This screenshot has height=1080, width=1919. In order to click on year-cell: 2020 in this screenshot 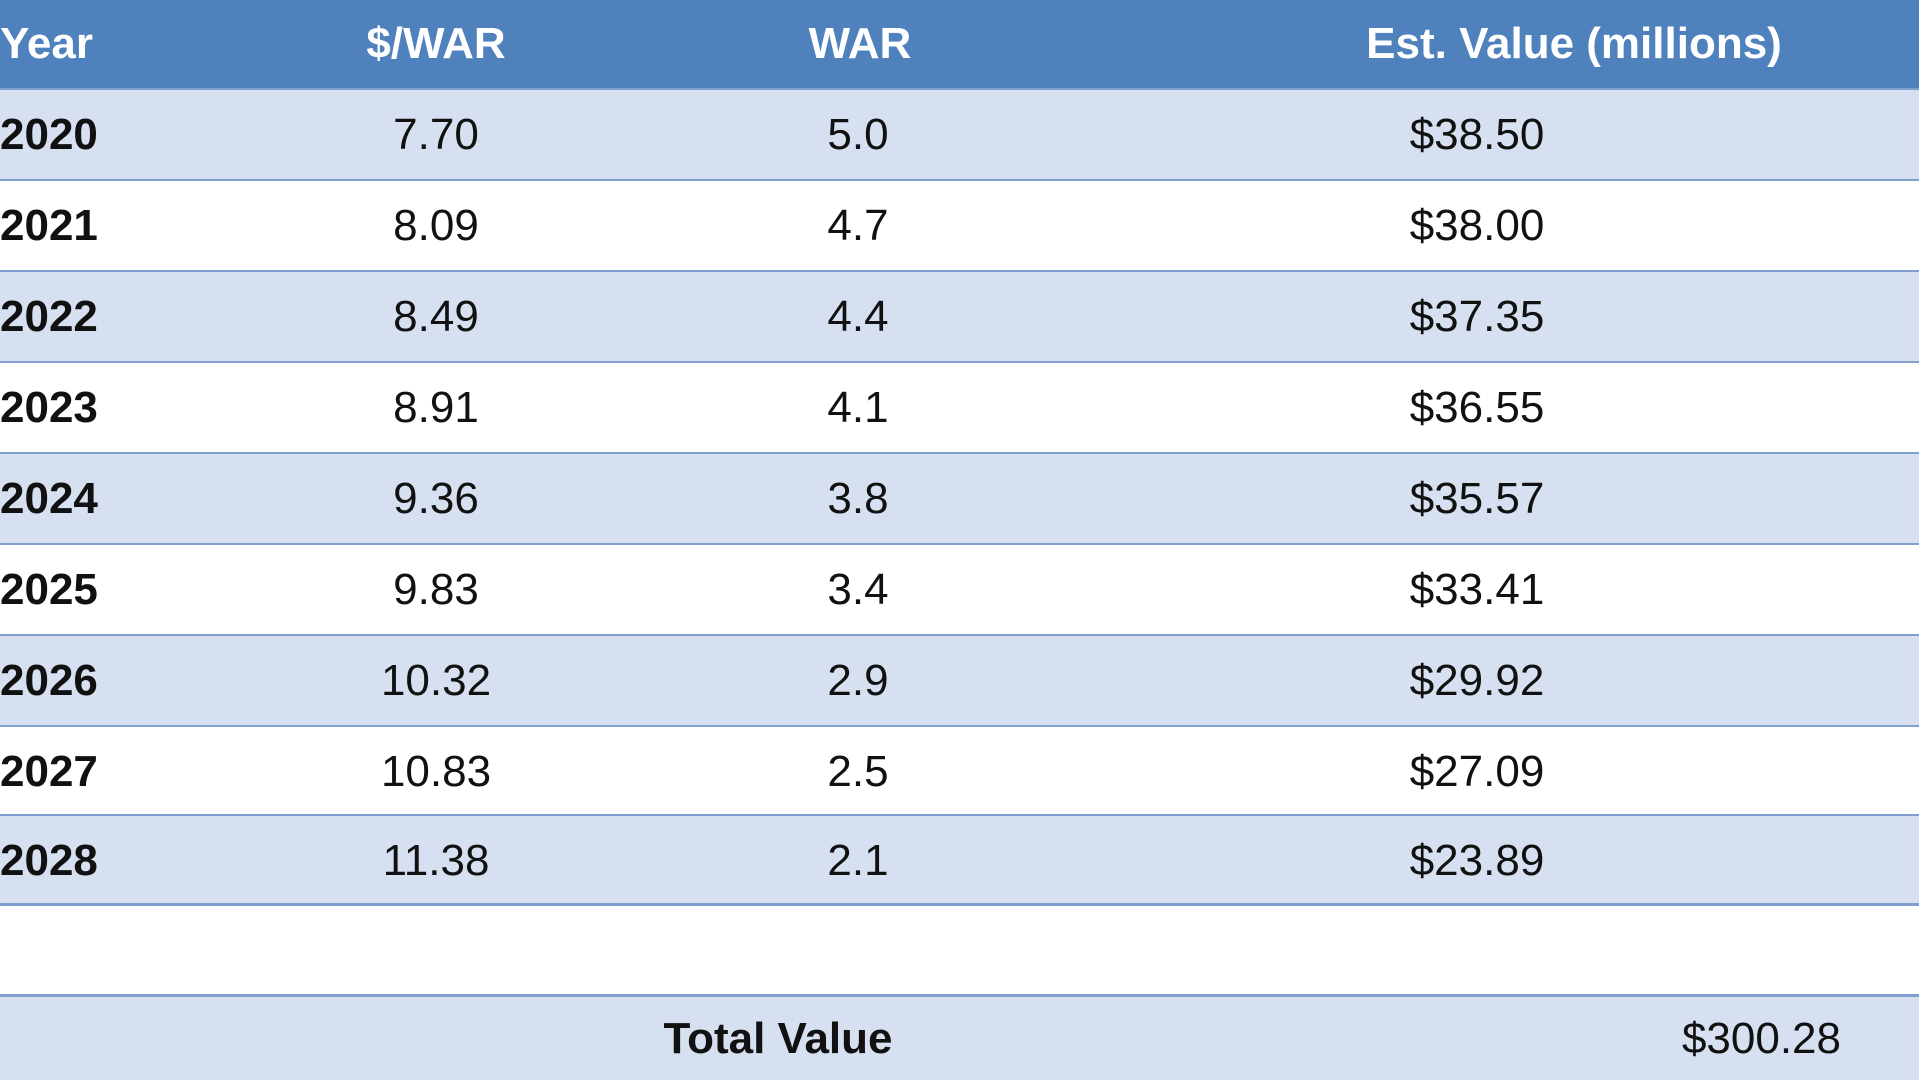, I will do `click(49, 134)`.